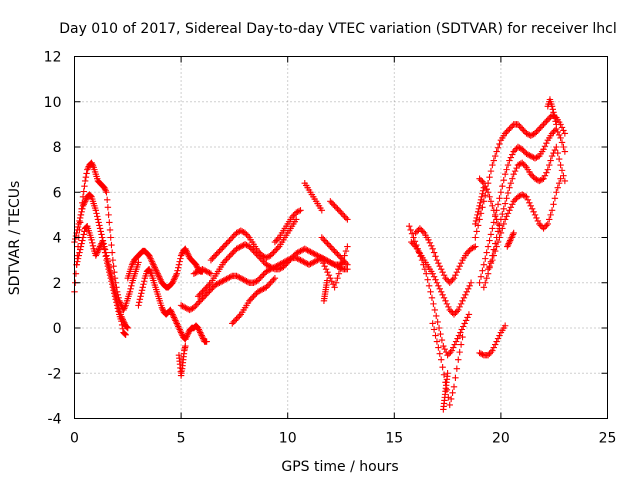 This screenshot has width=640, height=480. Describe the element at coordinates (501, 439) in the screenshot. I see `x-tick-label: 20` at that location.